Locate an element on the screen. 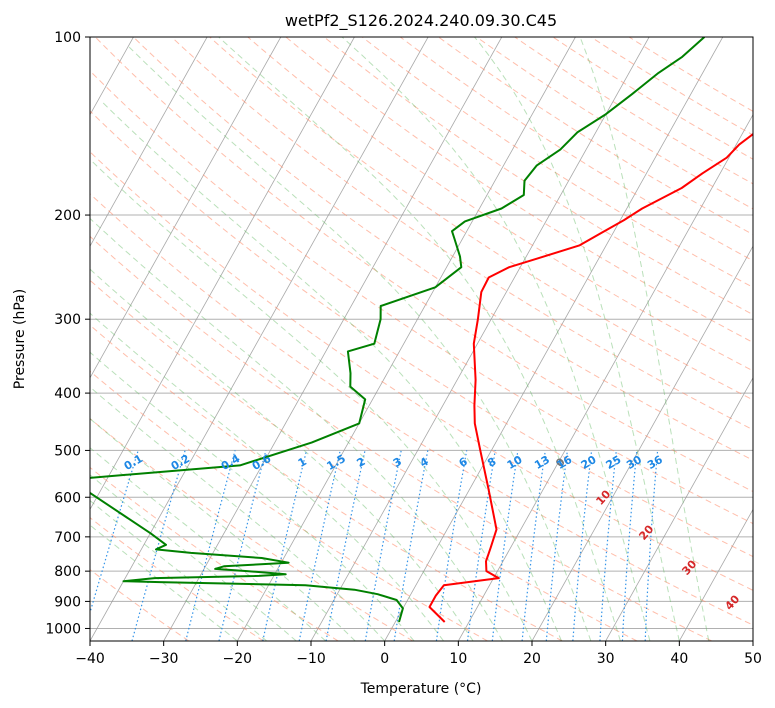  x-axis-title: Temperature (°C) is located at coordinates (421, 689).